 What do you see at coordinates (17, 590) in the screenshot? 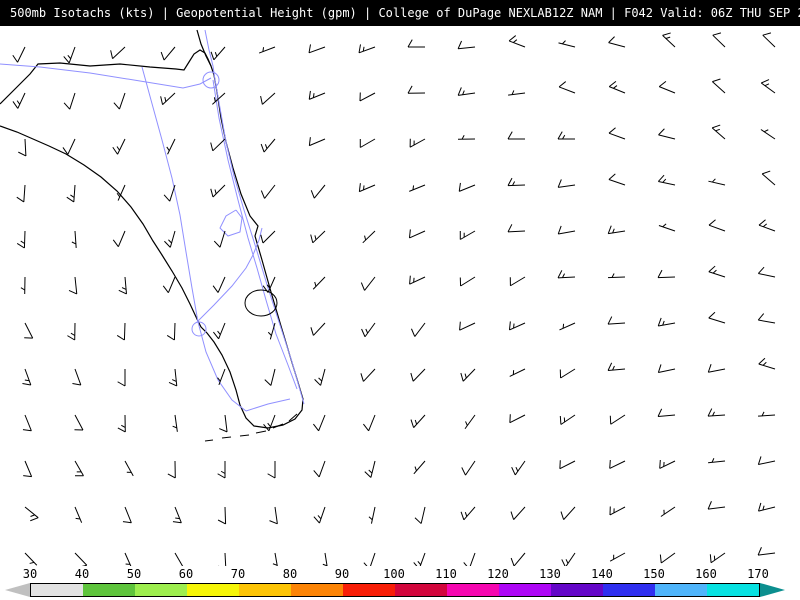
I see `colorbar-low-arrow` at bounding box center [17, 590].